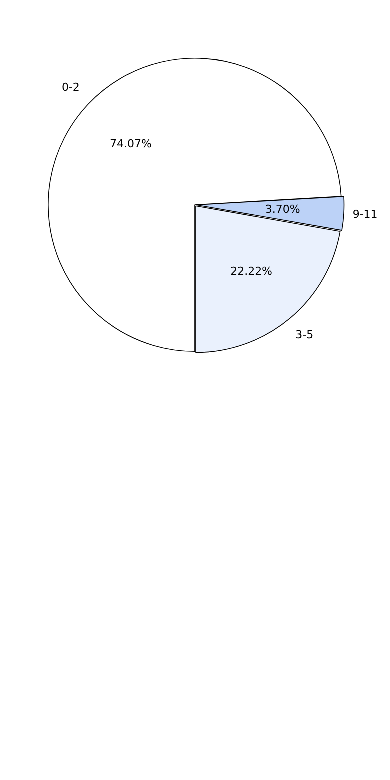 The width and height of the screenshot is (390, 780). I want to click on data-label: 3.70%, so click(282, 209).